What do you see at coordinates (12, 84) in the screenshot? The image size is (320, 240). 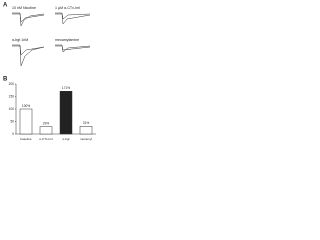 I see `y-tick-label: 200` at bounding box center [12, 84].